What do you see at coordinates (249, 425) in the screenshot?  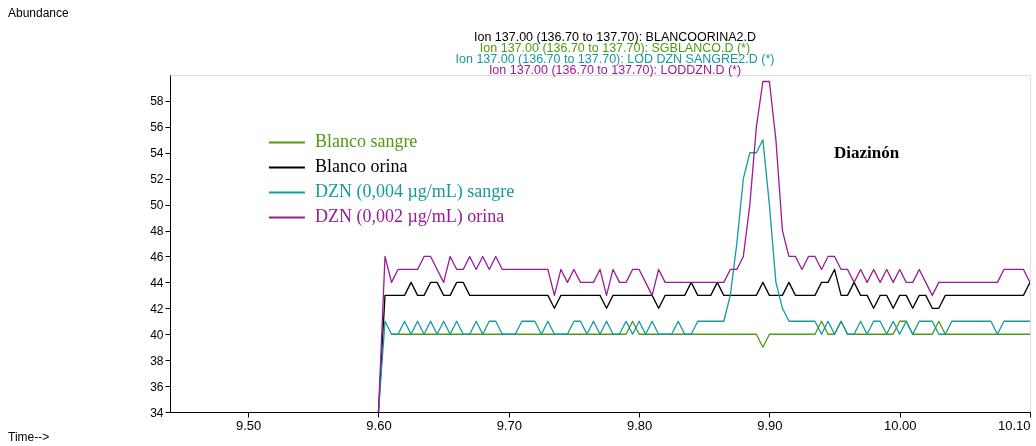 I see `x-tick-label: 9.50` at bounding box center [249, 425].